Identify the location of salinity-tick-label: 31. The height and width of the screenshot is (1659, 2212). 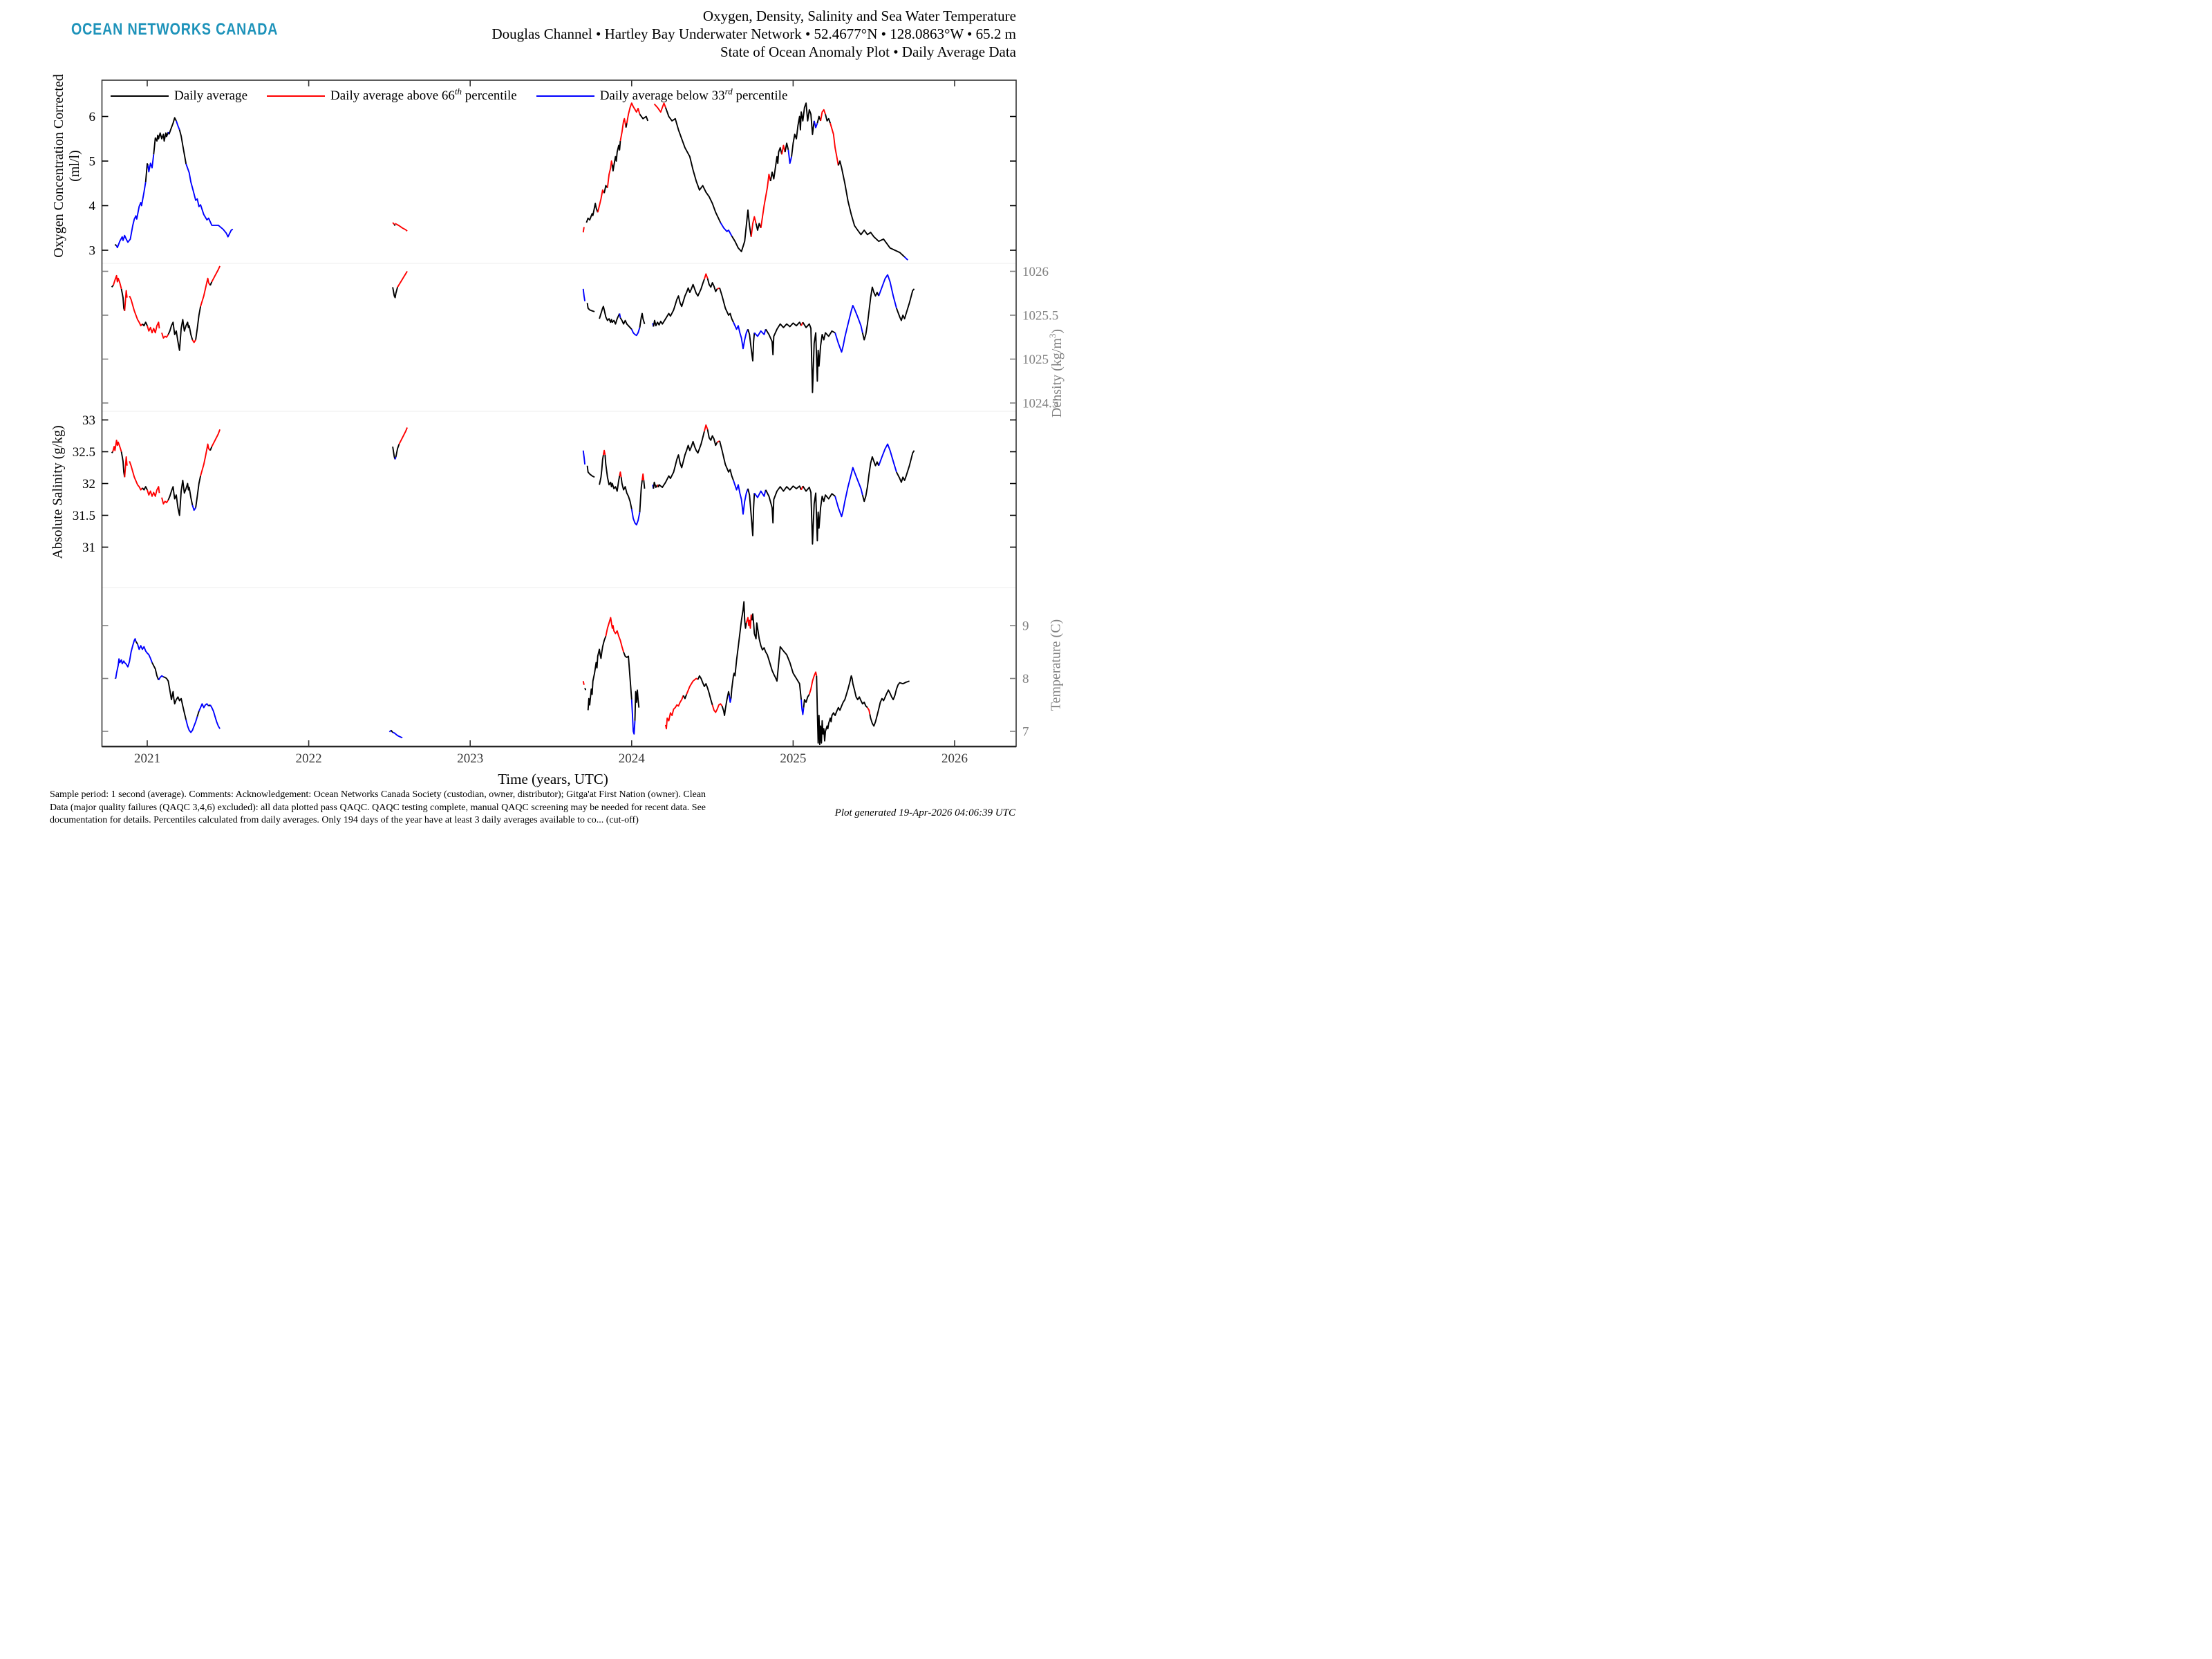
(88, 548).